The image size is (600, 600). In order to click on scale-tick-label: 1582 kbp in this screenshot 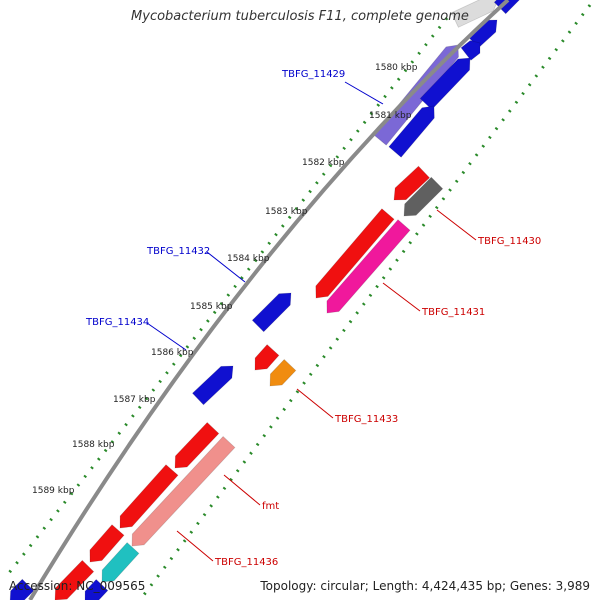, I will do `click(323, 163)`.